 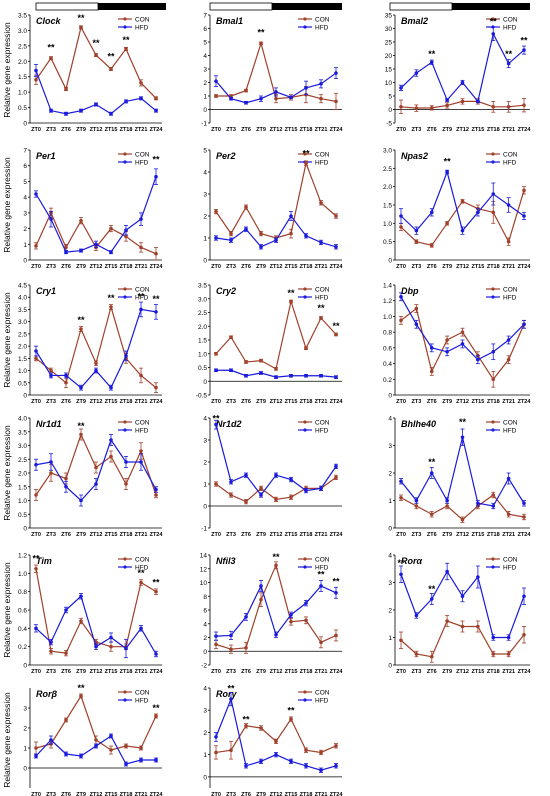 What do you see at coordinates (22, 419) in the screenshot?
I see `y-tick-label: 4.0` at bounding box center [22, 419].